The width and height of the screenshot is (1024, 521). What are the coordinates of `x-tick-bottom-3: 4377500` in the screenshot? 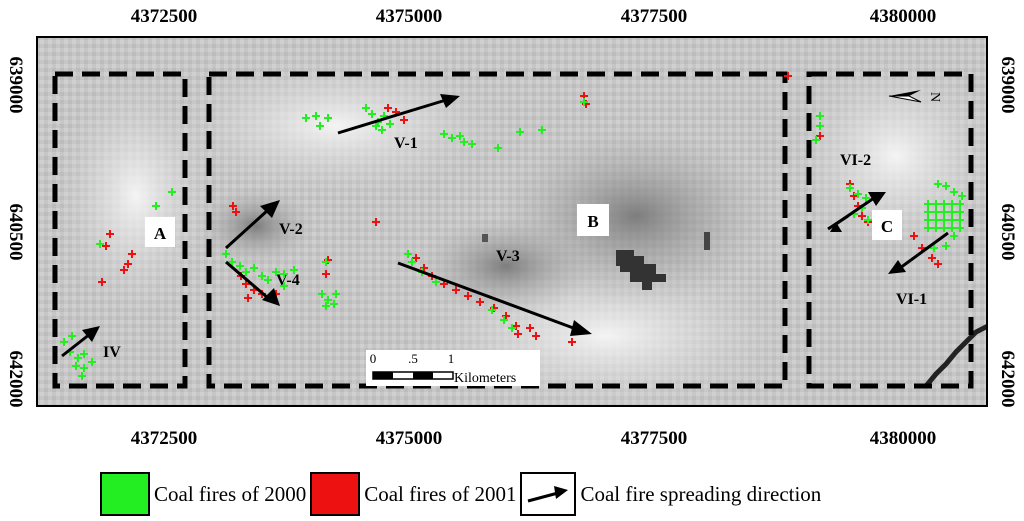 It's located at (654, 438).